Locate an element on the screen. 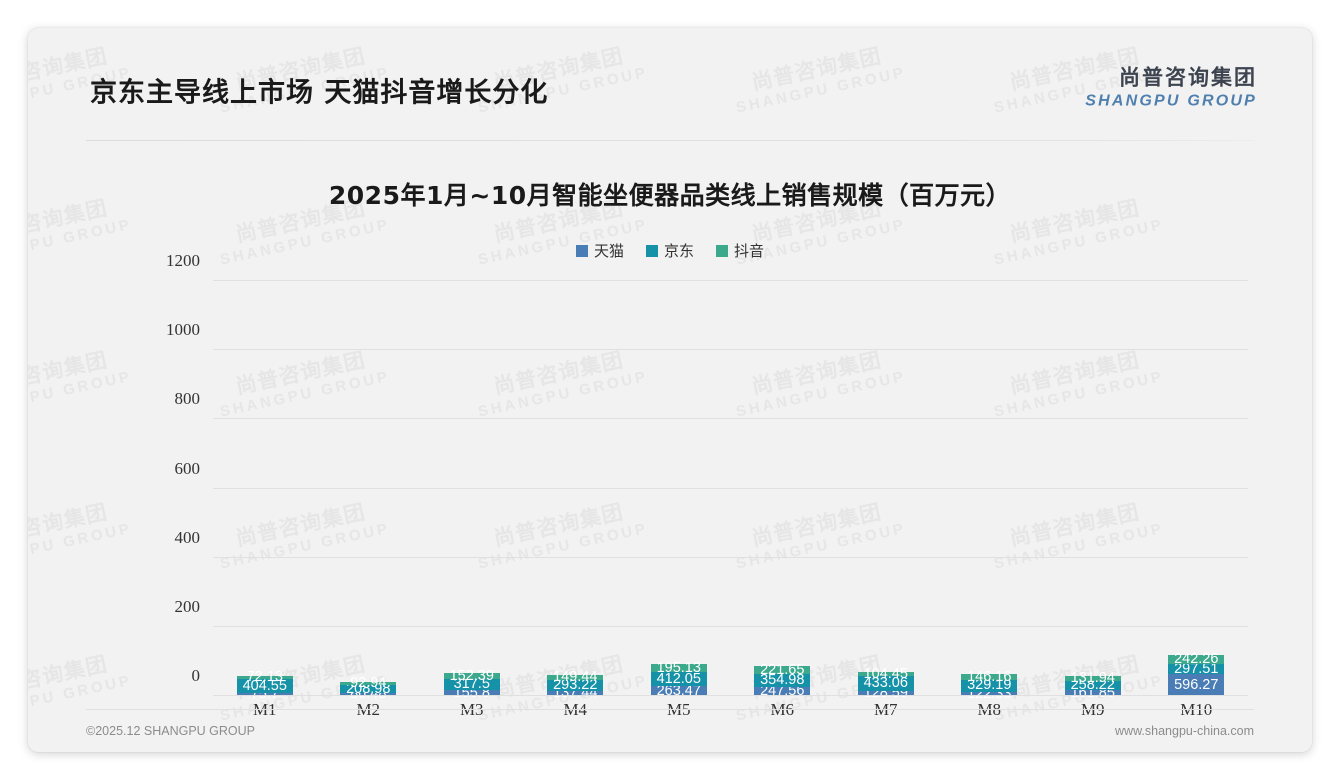 This screenshot has height=780, width=1340. stacked-bar: 263.47 412.05 195.13 is located at coordinates (678, 676).